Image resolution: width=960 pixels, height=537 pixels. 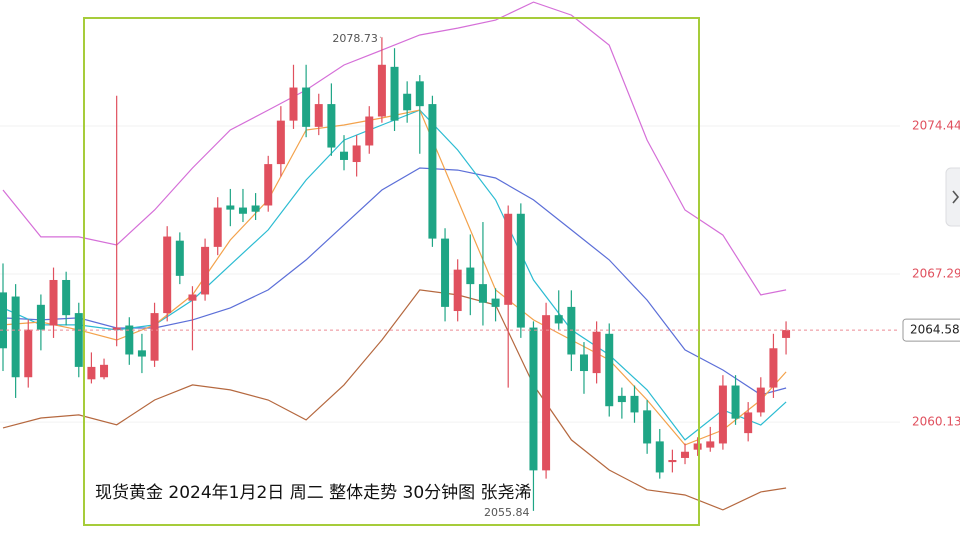 I want to click on scroll-button, so click(x=952, y=197).